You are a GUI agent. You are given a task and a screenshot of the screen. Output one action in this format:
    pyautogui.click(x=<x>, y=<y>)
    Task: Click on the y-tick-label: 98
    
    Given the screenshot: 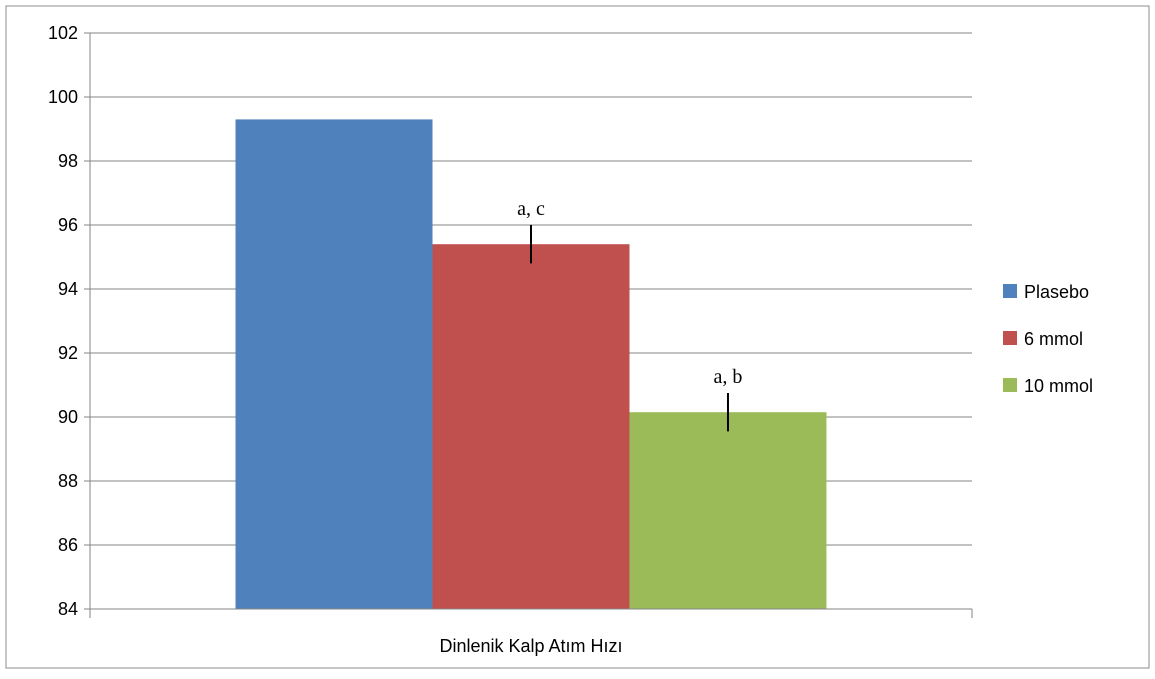 What is the action you would take?
    pyautogui.click(x=68, y=161)
    